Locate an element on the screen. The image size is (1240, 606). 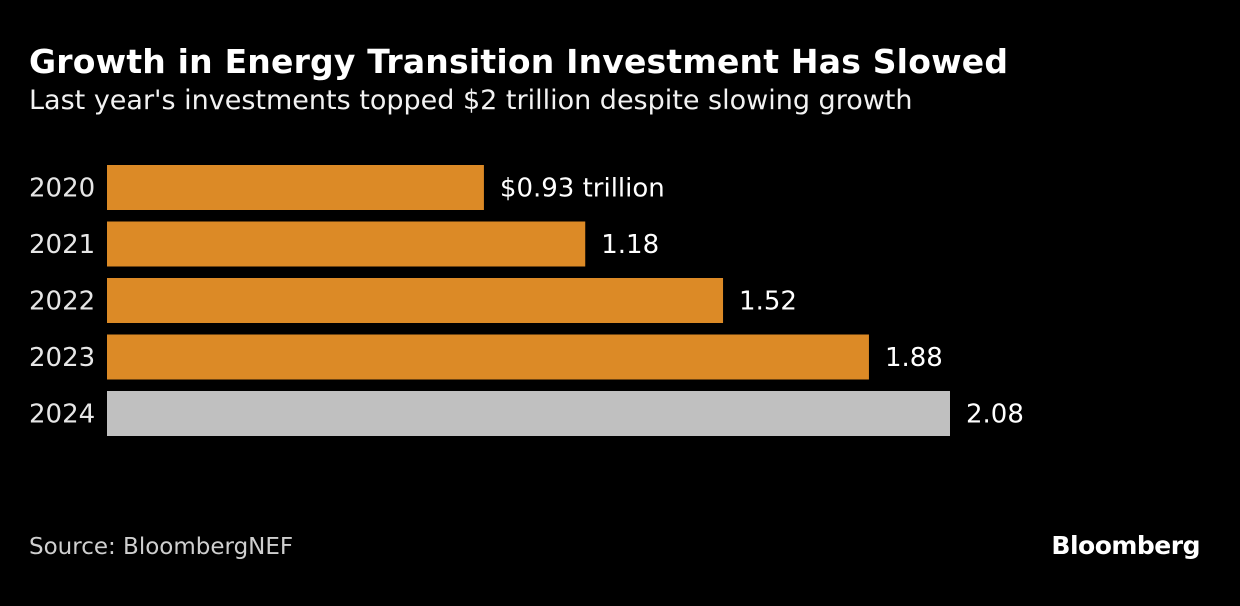
source-note: Source: BloombergNEF is located at coordinates (161, 547).